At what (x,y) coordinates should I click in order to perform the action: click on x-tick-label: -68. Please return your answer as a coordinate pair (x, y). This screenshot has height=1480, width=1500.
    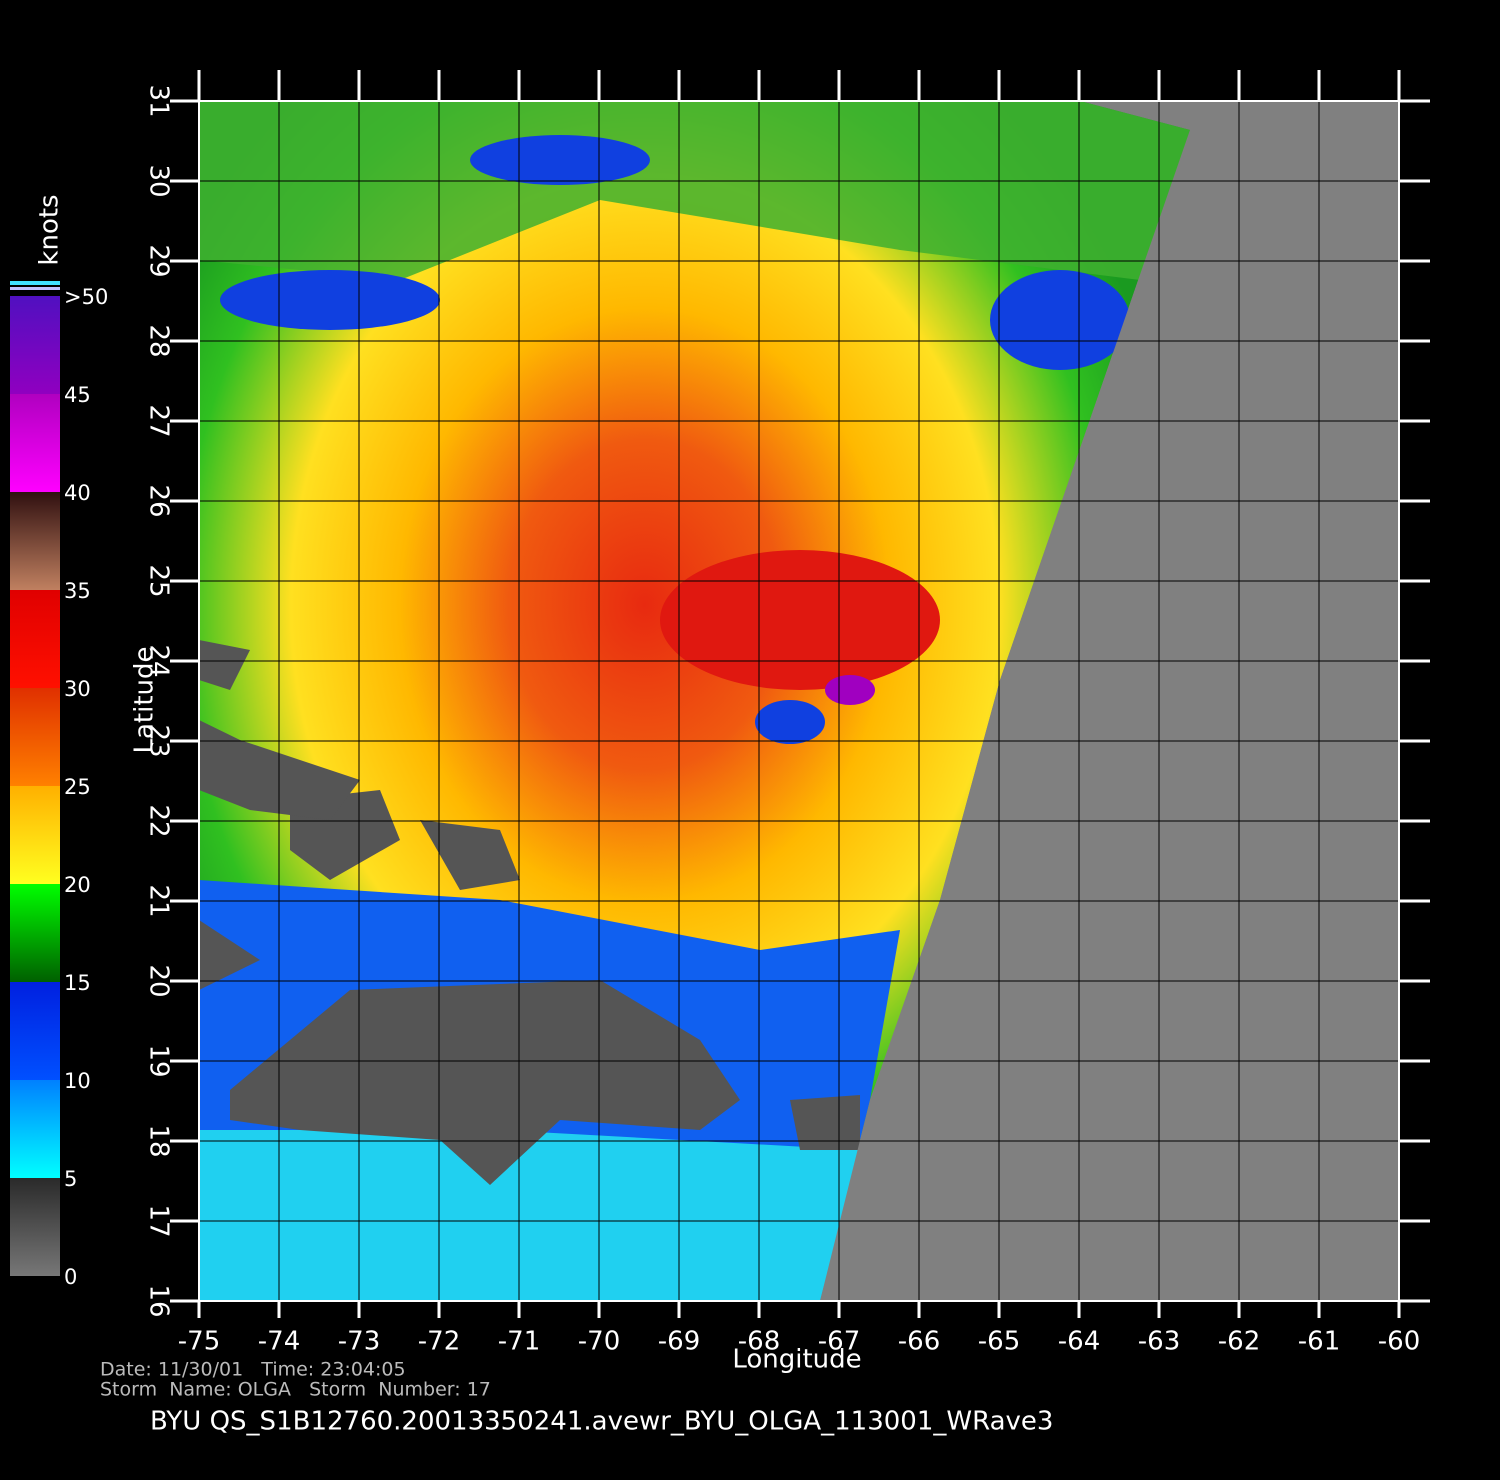
    Looking at the image, I should click on (759, 1342).